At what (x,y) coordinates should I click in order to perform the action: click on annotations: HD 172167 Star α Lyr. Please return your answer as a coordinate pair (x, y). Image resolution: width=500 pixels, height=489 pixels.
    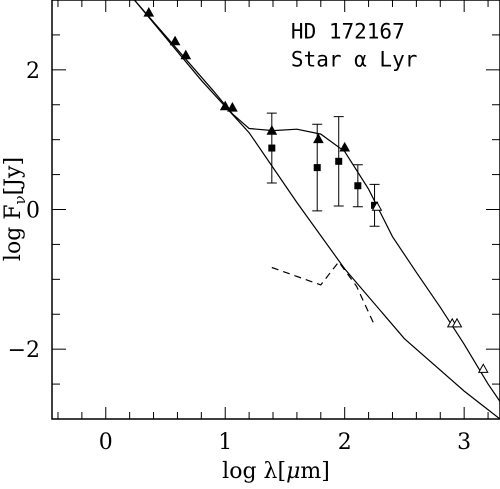
    Looking at the image, I should click on (354, 45).